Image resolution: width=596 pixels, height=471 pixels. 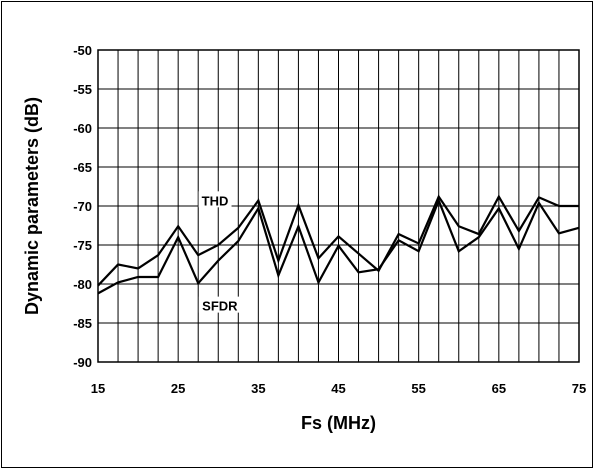 I want to click on y-tick-label: -60, so click(x=82, y=128).